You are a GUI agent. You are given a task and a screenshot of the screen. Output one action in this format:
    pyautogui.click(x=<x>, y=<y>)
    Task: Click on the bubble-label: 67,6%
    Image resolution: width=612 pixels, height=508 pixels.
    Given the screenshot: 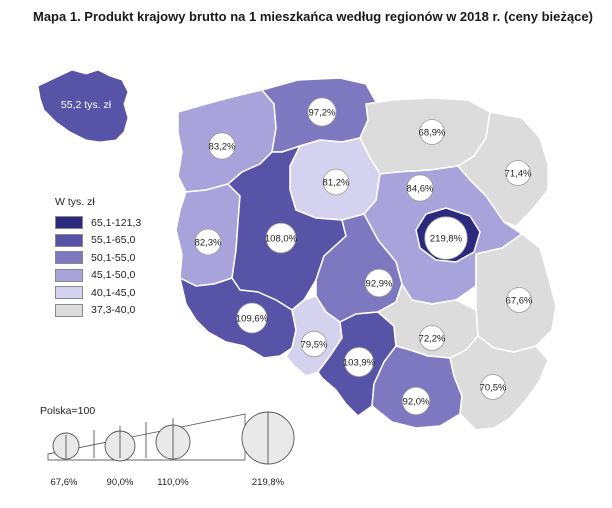 What is the action you would take?
    pyautogui.click(x=519, y=301)
    